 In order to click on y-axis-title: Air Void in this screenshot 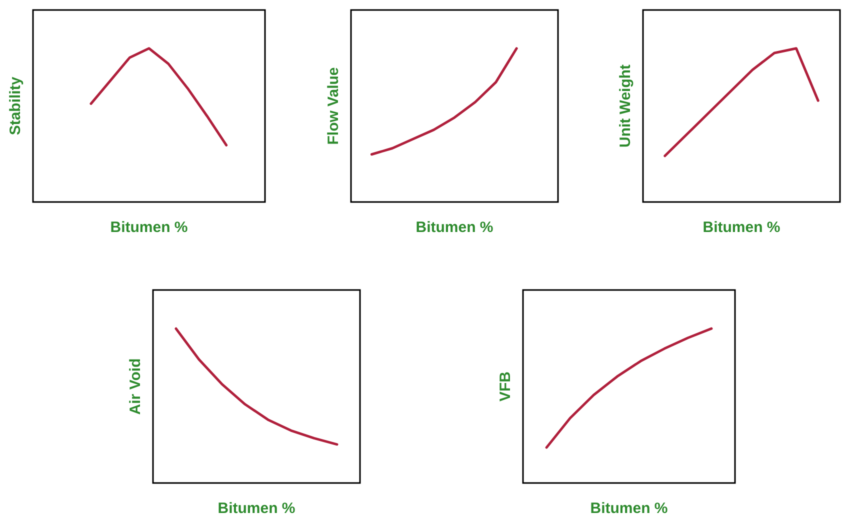, I will do `click(135, 386)`.